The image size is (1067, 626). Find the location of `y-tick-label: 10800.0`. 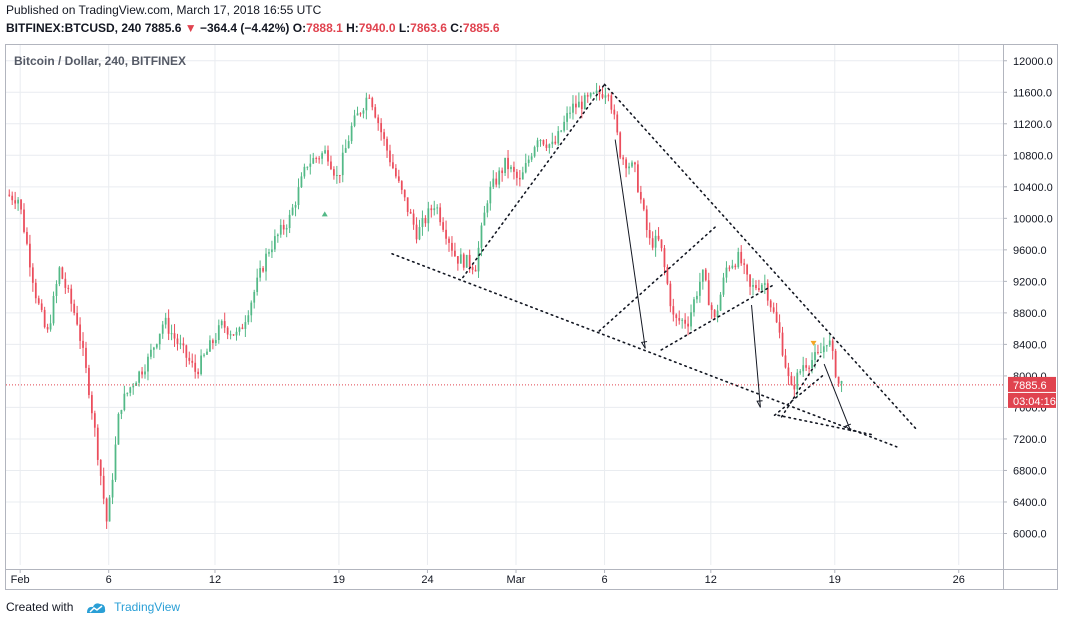

y-tick-label: 10800.0 is located at coordinates (1033, 156).